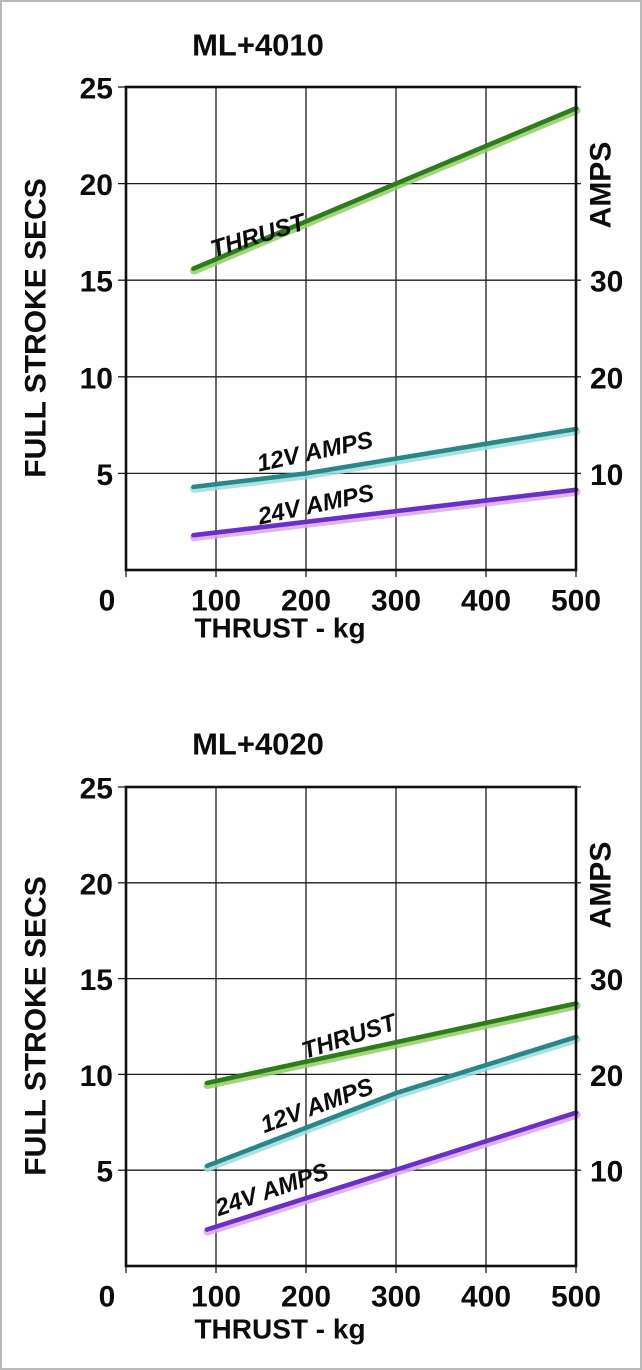  Describe the element at coordinates (258, 744) in the screenshot. I see `chart-title: ML+4020` at that location.